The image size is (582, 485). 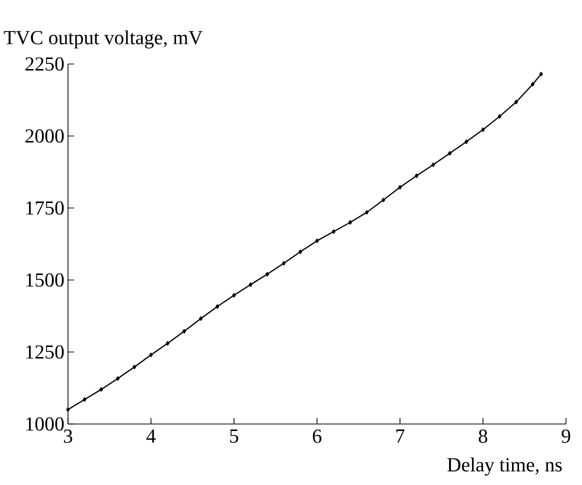 What do you see at coordinates (45, 280) in the screenshot?
I see `y-tick-label: 1500` at bounding box center [45, 280].